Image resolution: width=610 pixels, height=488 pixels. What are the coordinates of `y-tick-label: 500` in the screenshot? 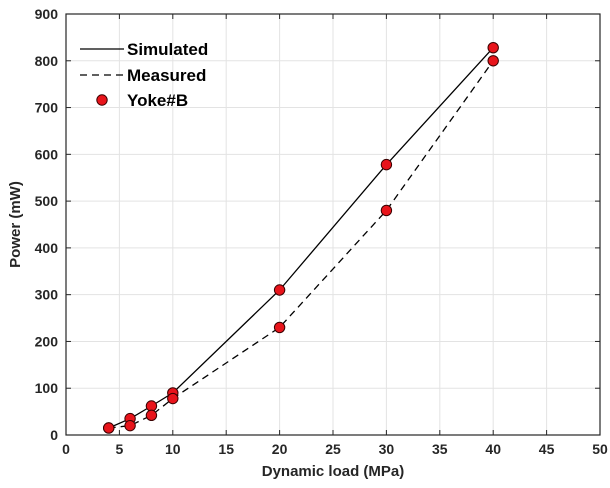 It's located at (47, 201).